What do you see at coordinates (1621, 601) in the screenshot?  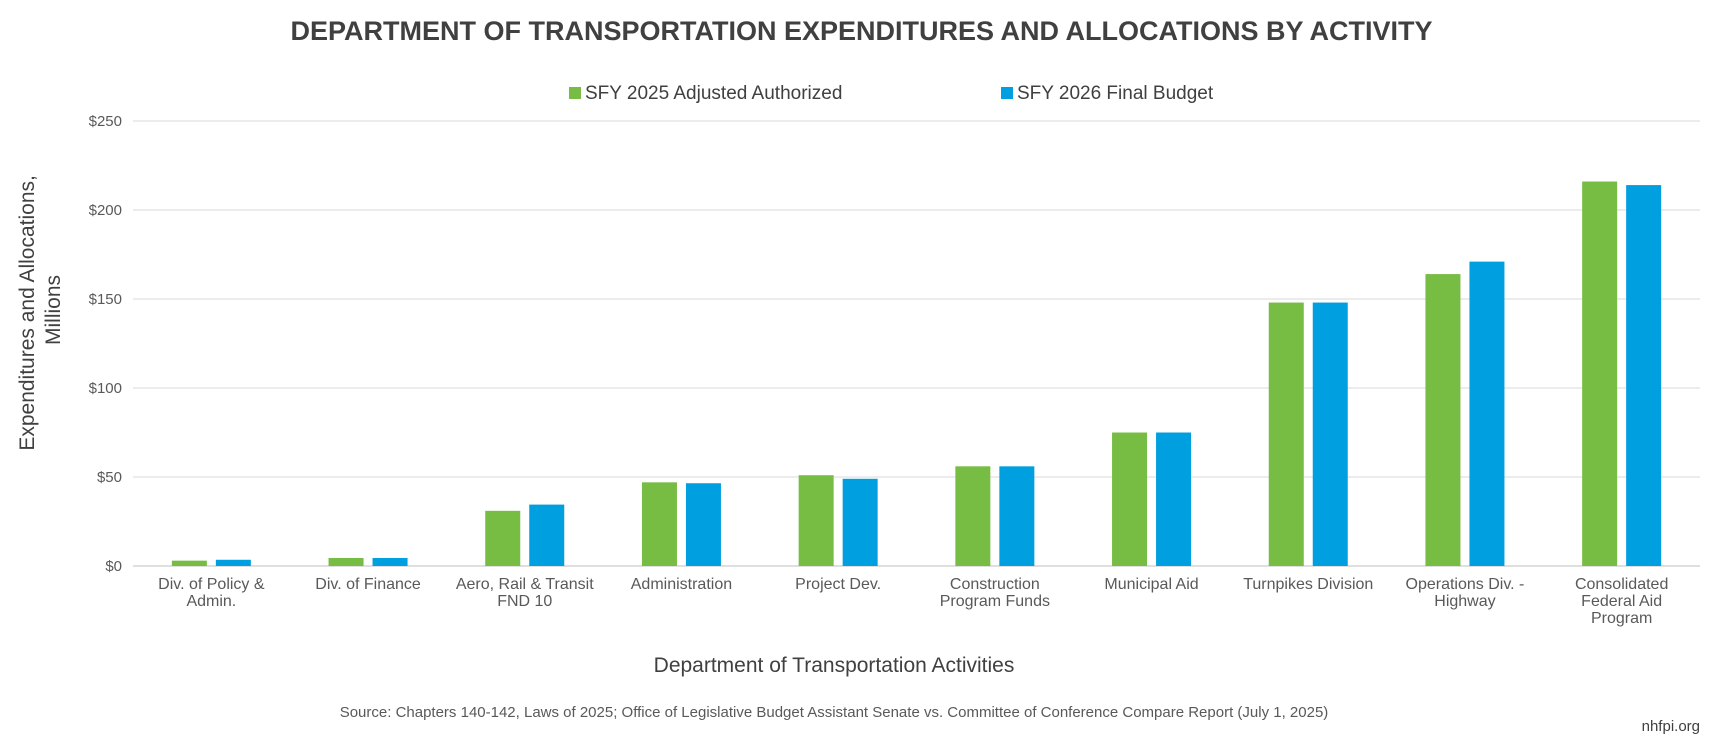 I see `x-category-label: Consolidated Federal Aid Program` at bounding box center [1621, 601].